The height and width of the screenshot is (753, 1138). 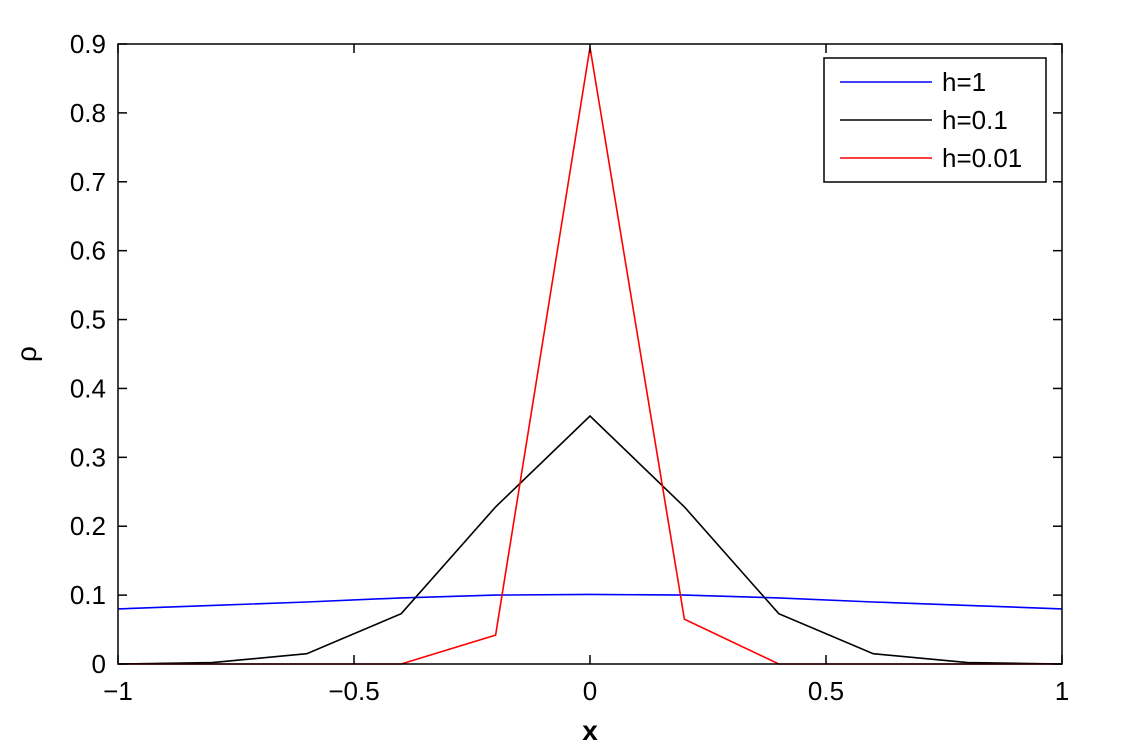 What do you see at coordinates (975, 120) in the screenshot?
I see `legend-label-1: h=0.1` at bounding box center [975, 120].